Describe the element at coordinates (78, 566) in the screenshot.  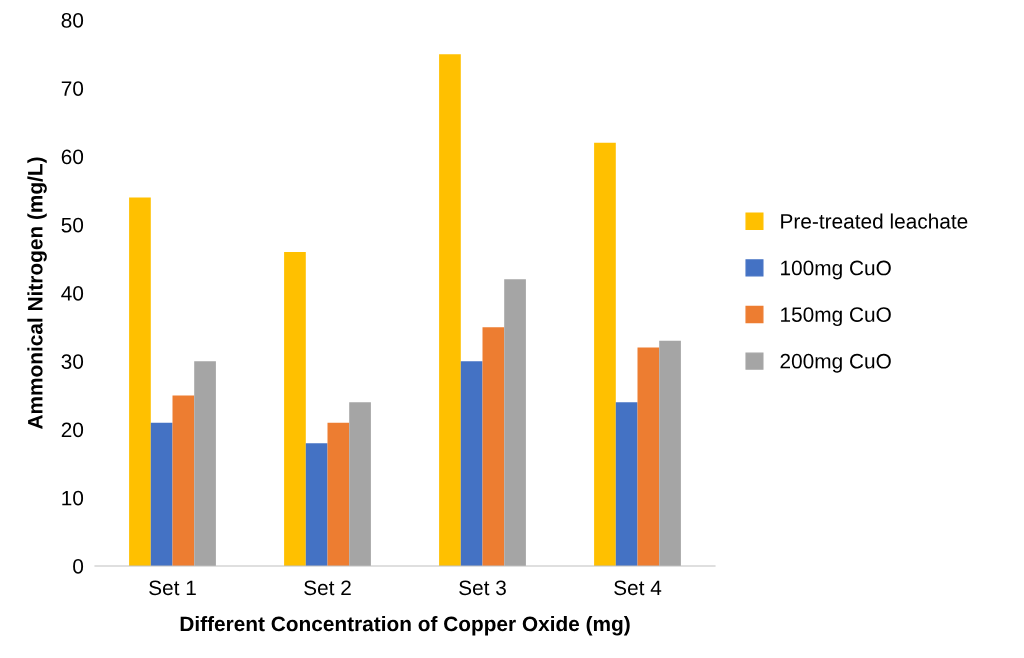
I see `y-tick-label: 0` at that location.